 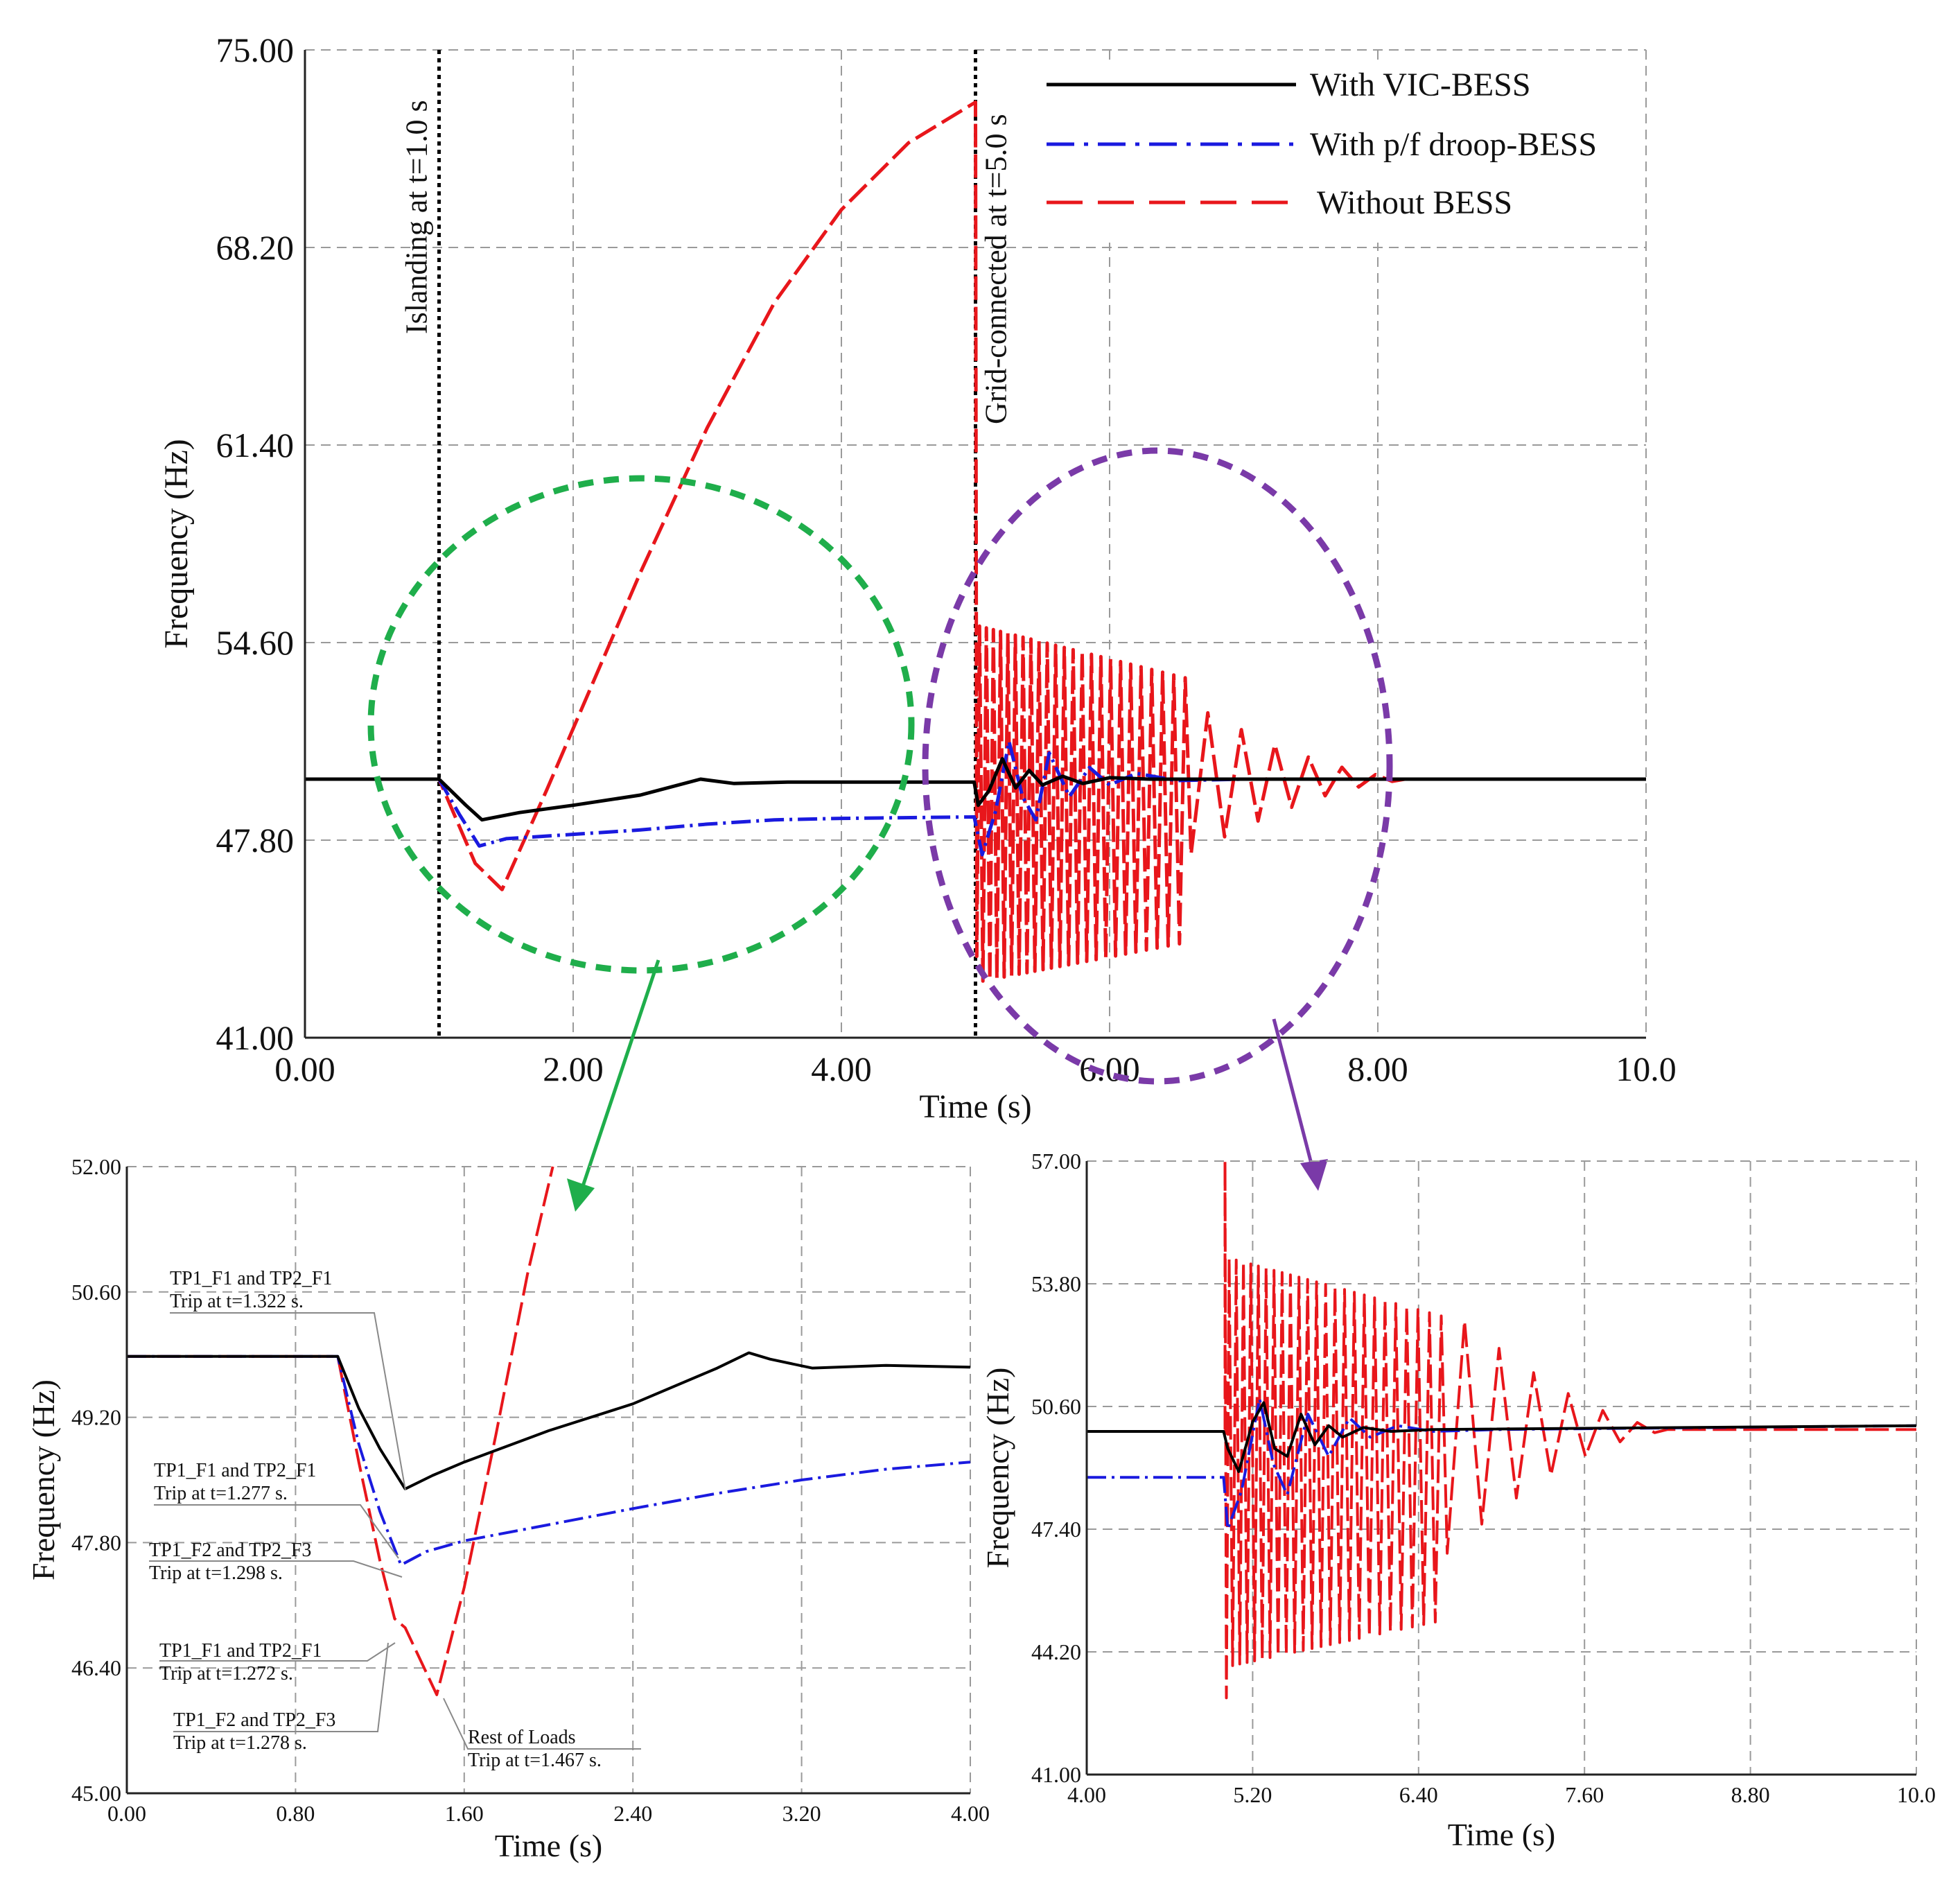 I want to click on x-tick-label: 7.60, so click(x=1584, y=1794).